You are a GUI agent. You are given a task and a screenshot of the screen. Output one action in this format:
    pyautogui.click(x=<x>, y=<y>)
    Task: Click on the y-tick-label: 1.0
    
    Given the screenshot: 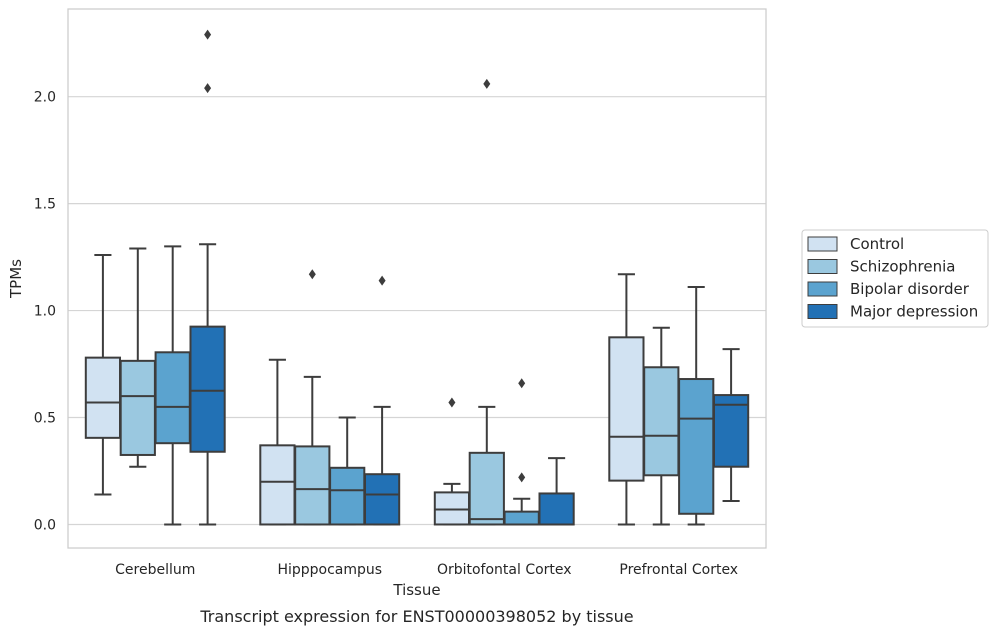 What is the action you would take?
    pyautogui.click(x=45, y=312)
    